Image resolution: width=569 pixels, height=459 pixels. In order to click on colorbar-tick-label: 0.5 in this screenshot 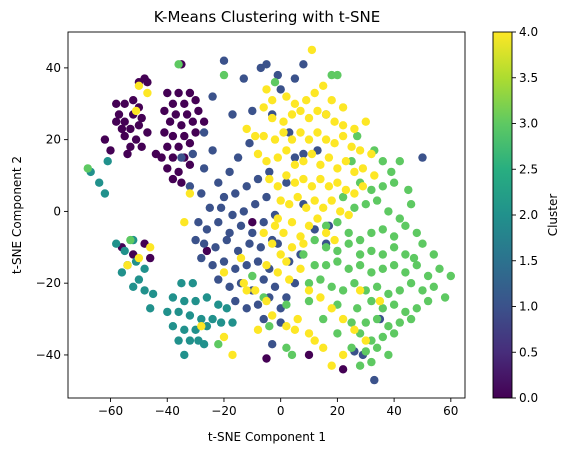, I will do `click(528, 352)`.